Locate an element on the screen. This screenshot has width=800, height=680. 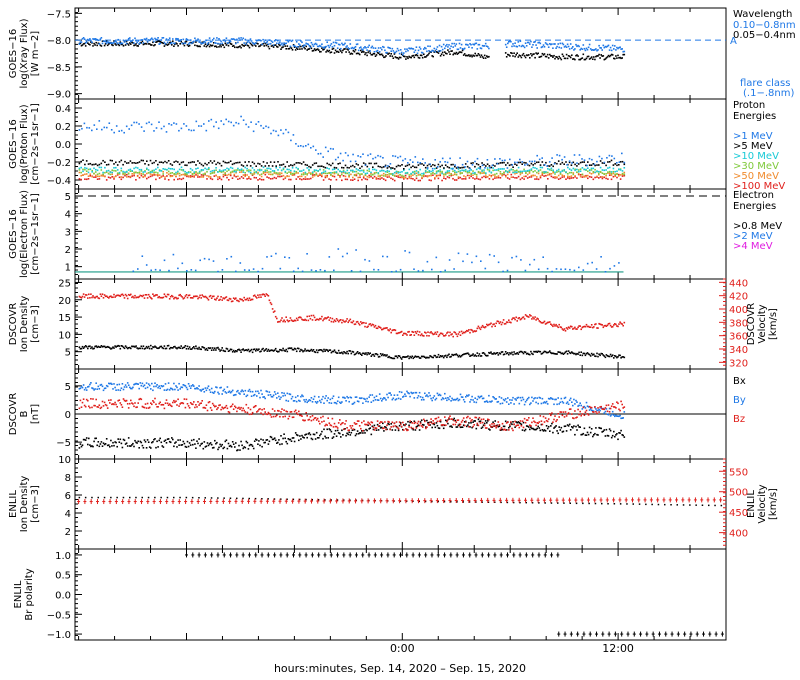
legend-title: Electron is located at coordinates (753, 195).